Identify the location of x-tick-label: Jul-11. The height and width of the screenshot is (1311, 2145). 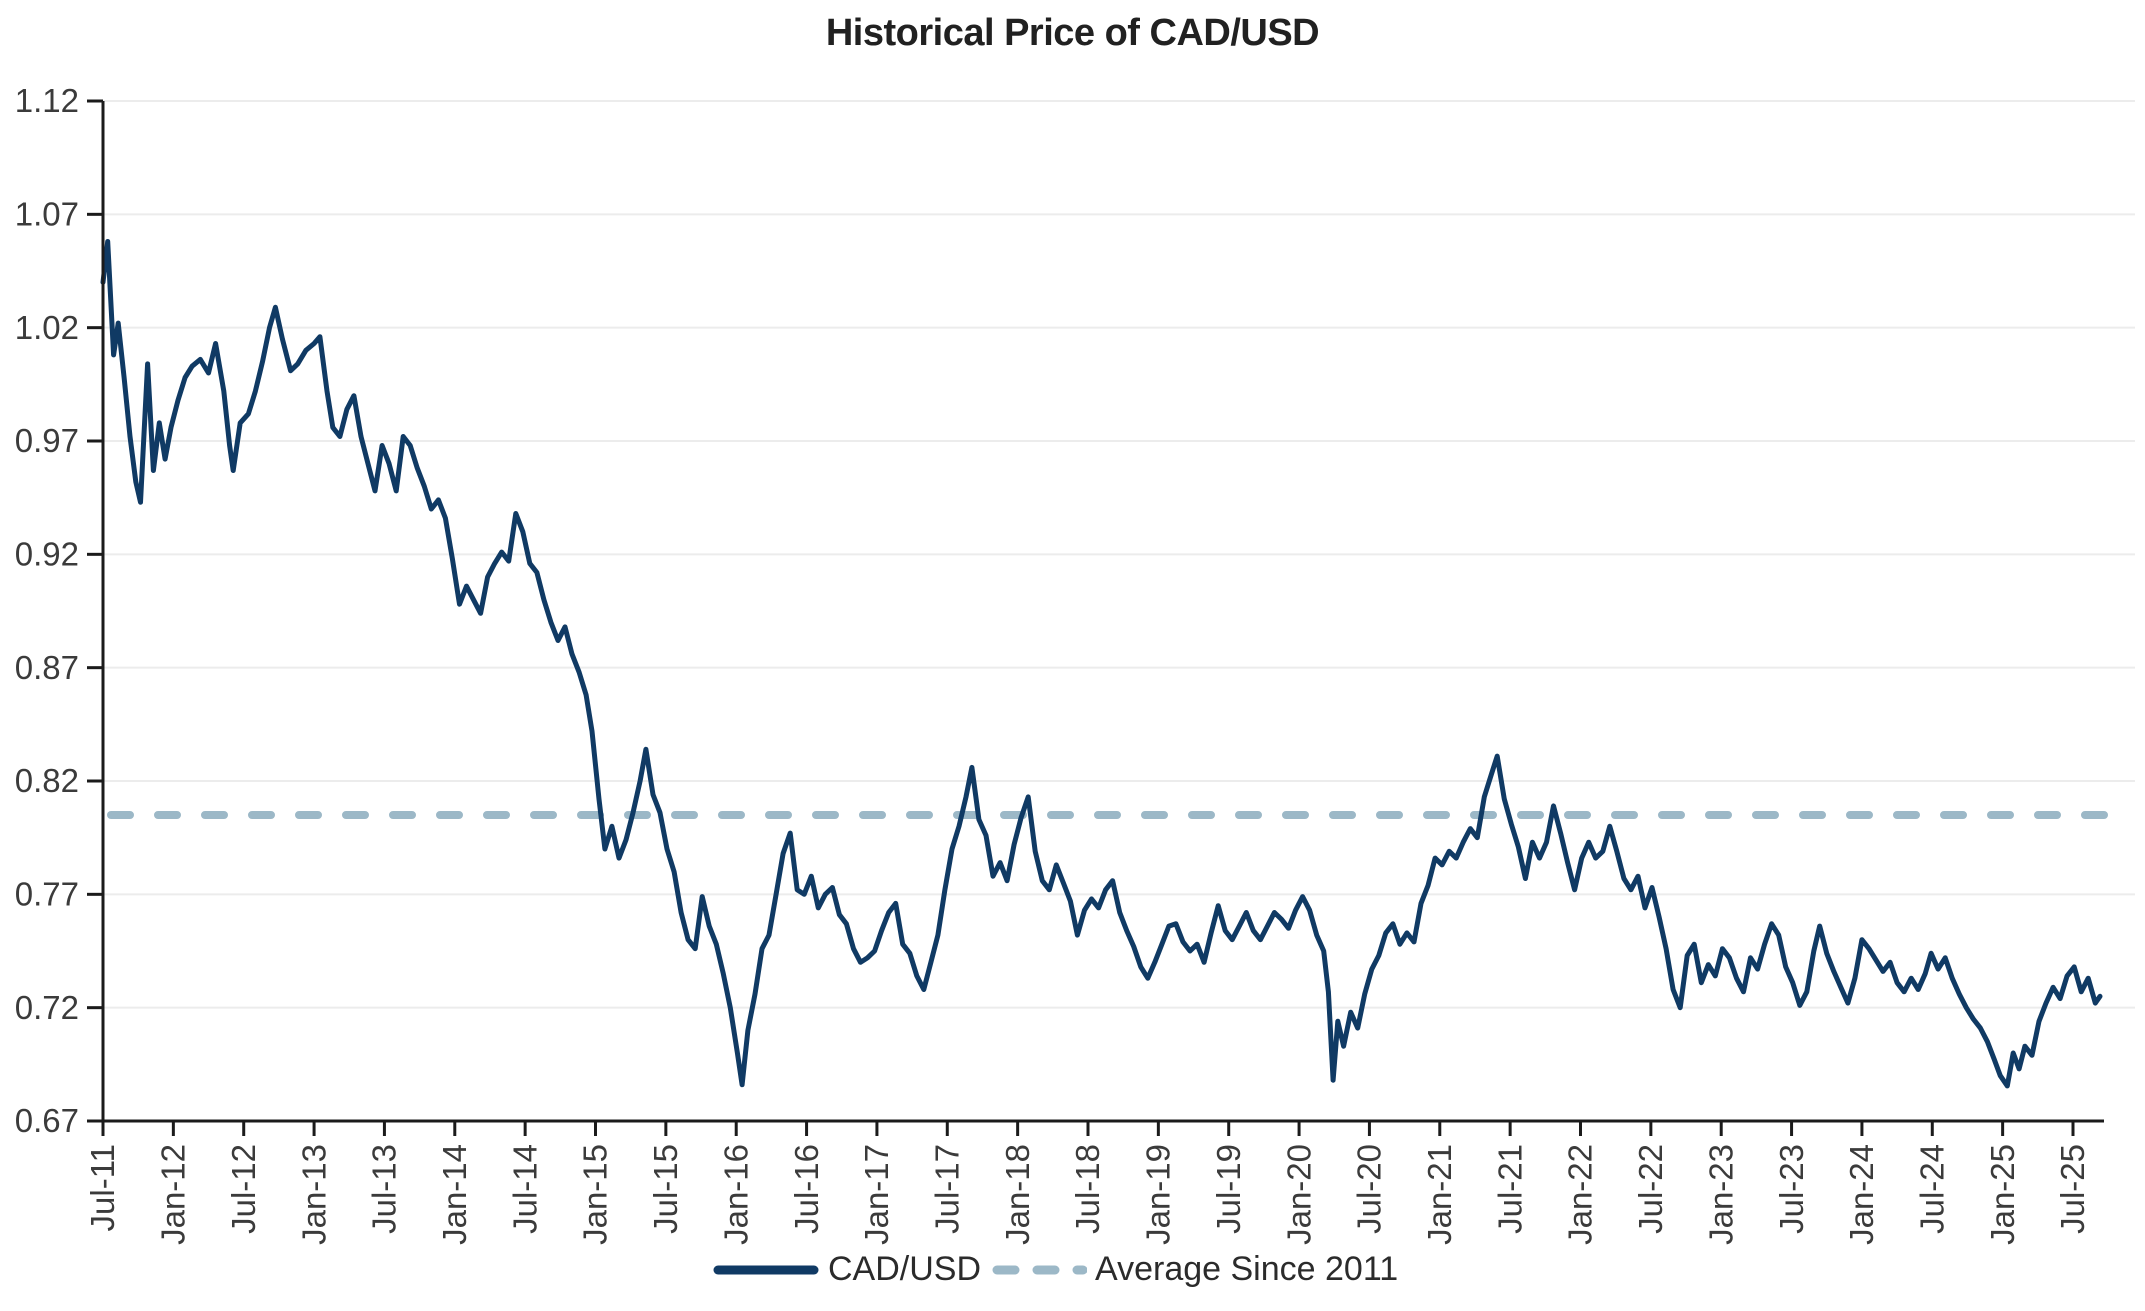
(102, 1187).